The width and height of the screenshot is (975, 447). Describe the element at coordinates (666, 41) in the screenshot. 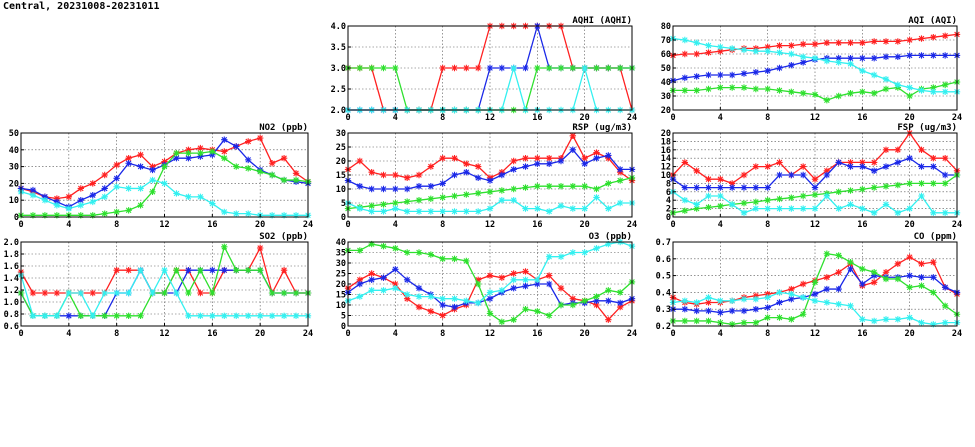

I see `y-tick-label: 70` at that location.